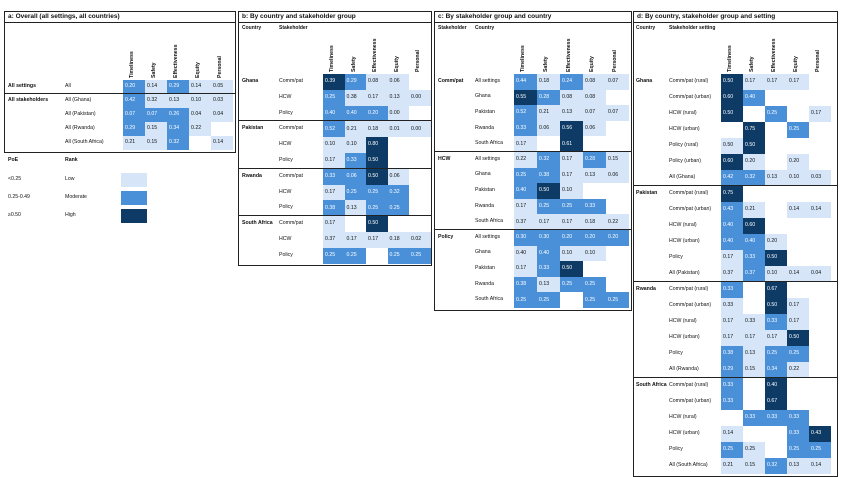 Image resolution: width=850 pixels, height=477 pixels. Describe the element at coordinates (754, 274) in the screenshot. I see `table-cell: 0.37` at that location.